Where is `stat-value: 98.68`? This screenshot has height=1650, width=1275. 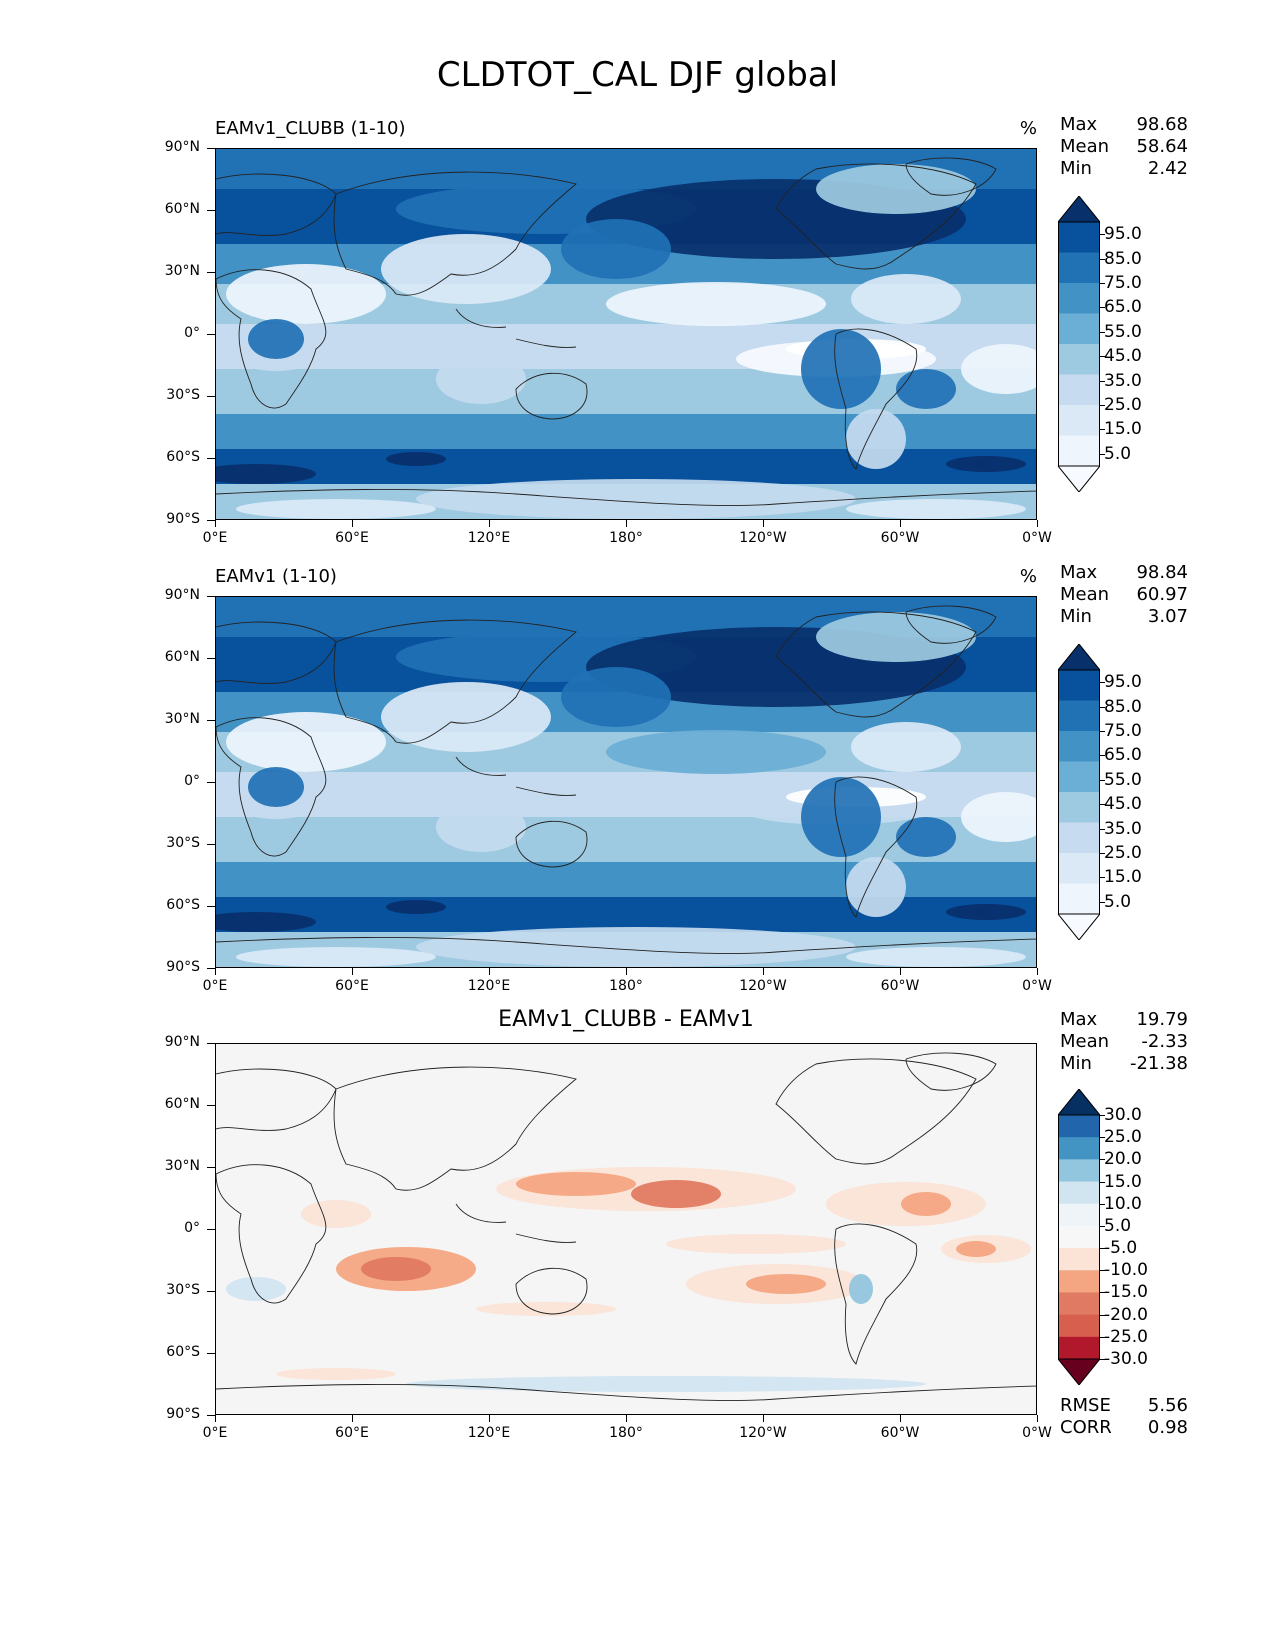
stat-value: 98.68 is located at coordinates (1162, 124).